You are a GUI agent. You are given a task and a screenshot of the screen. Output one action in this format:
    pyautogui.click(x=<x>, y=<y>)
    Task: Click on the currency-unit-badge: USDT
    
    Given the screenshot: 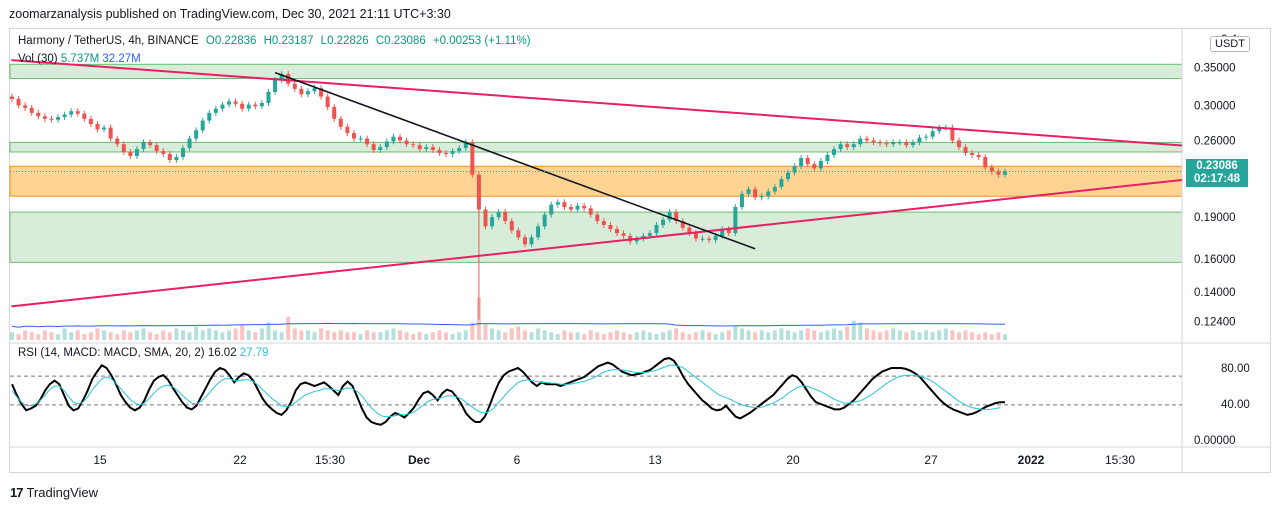 What is the action you would take?
    pyautogui.click(x=1230, y=44)
    